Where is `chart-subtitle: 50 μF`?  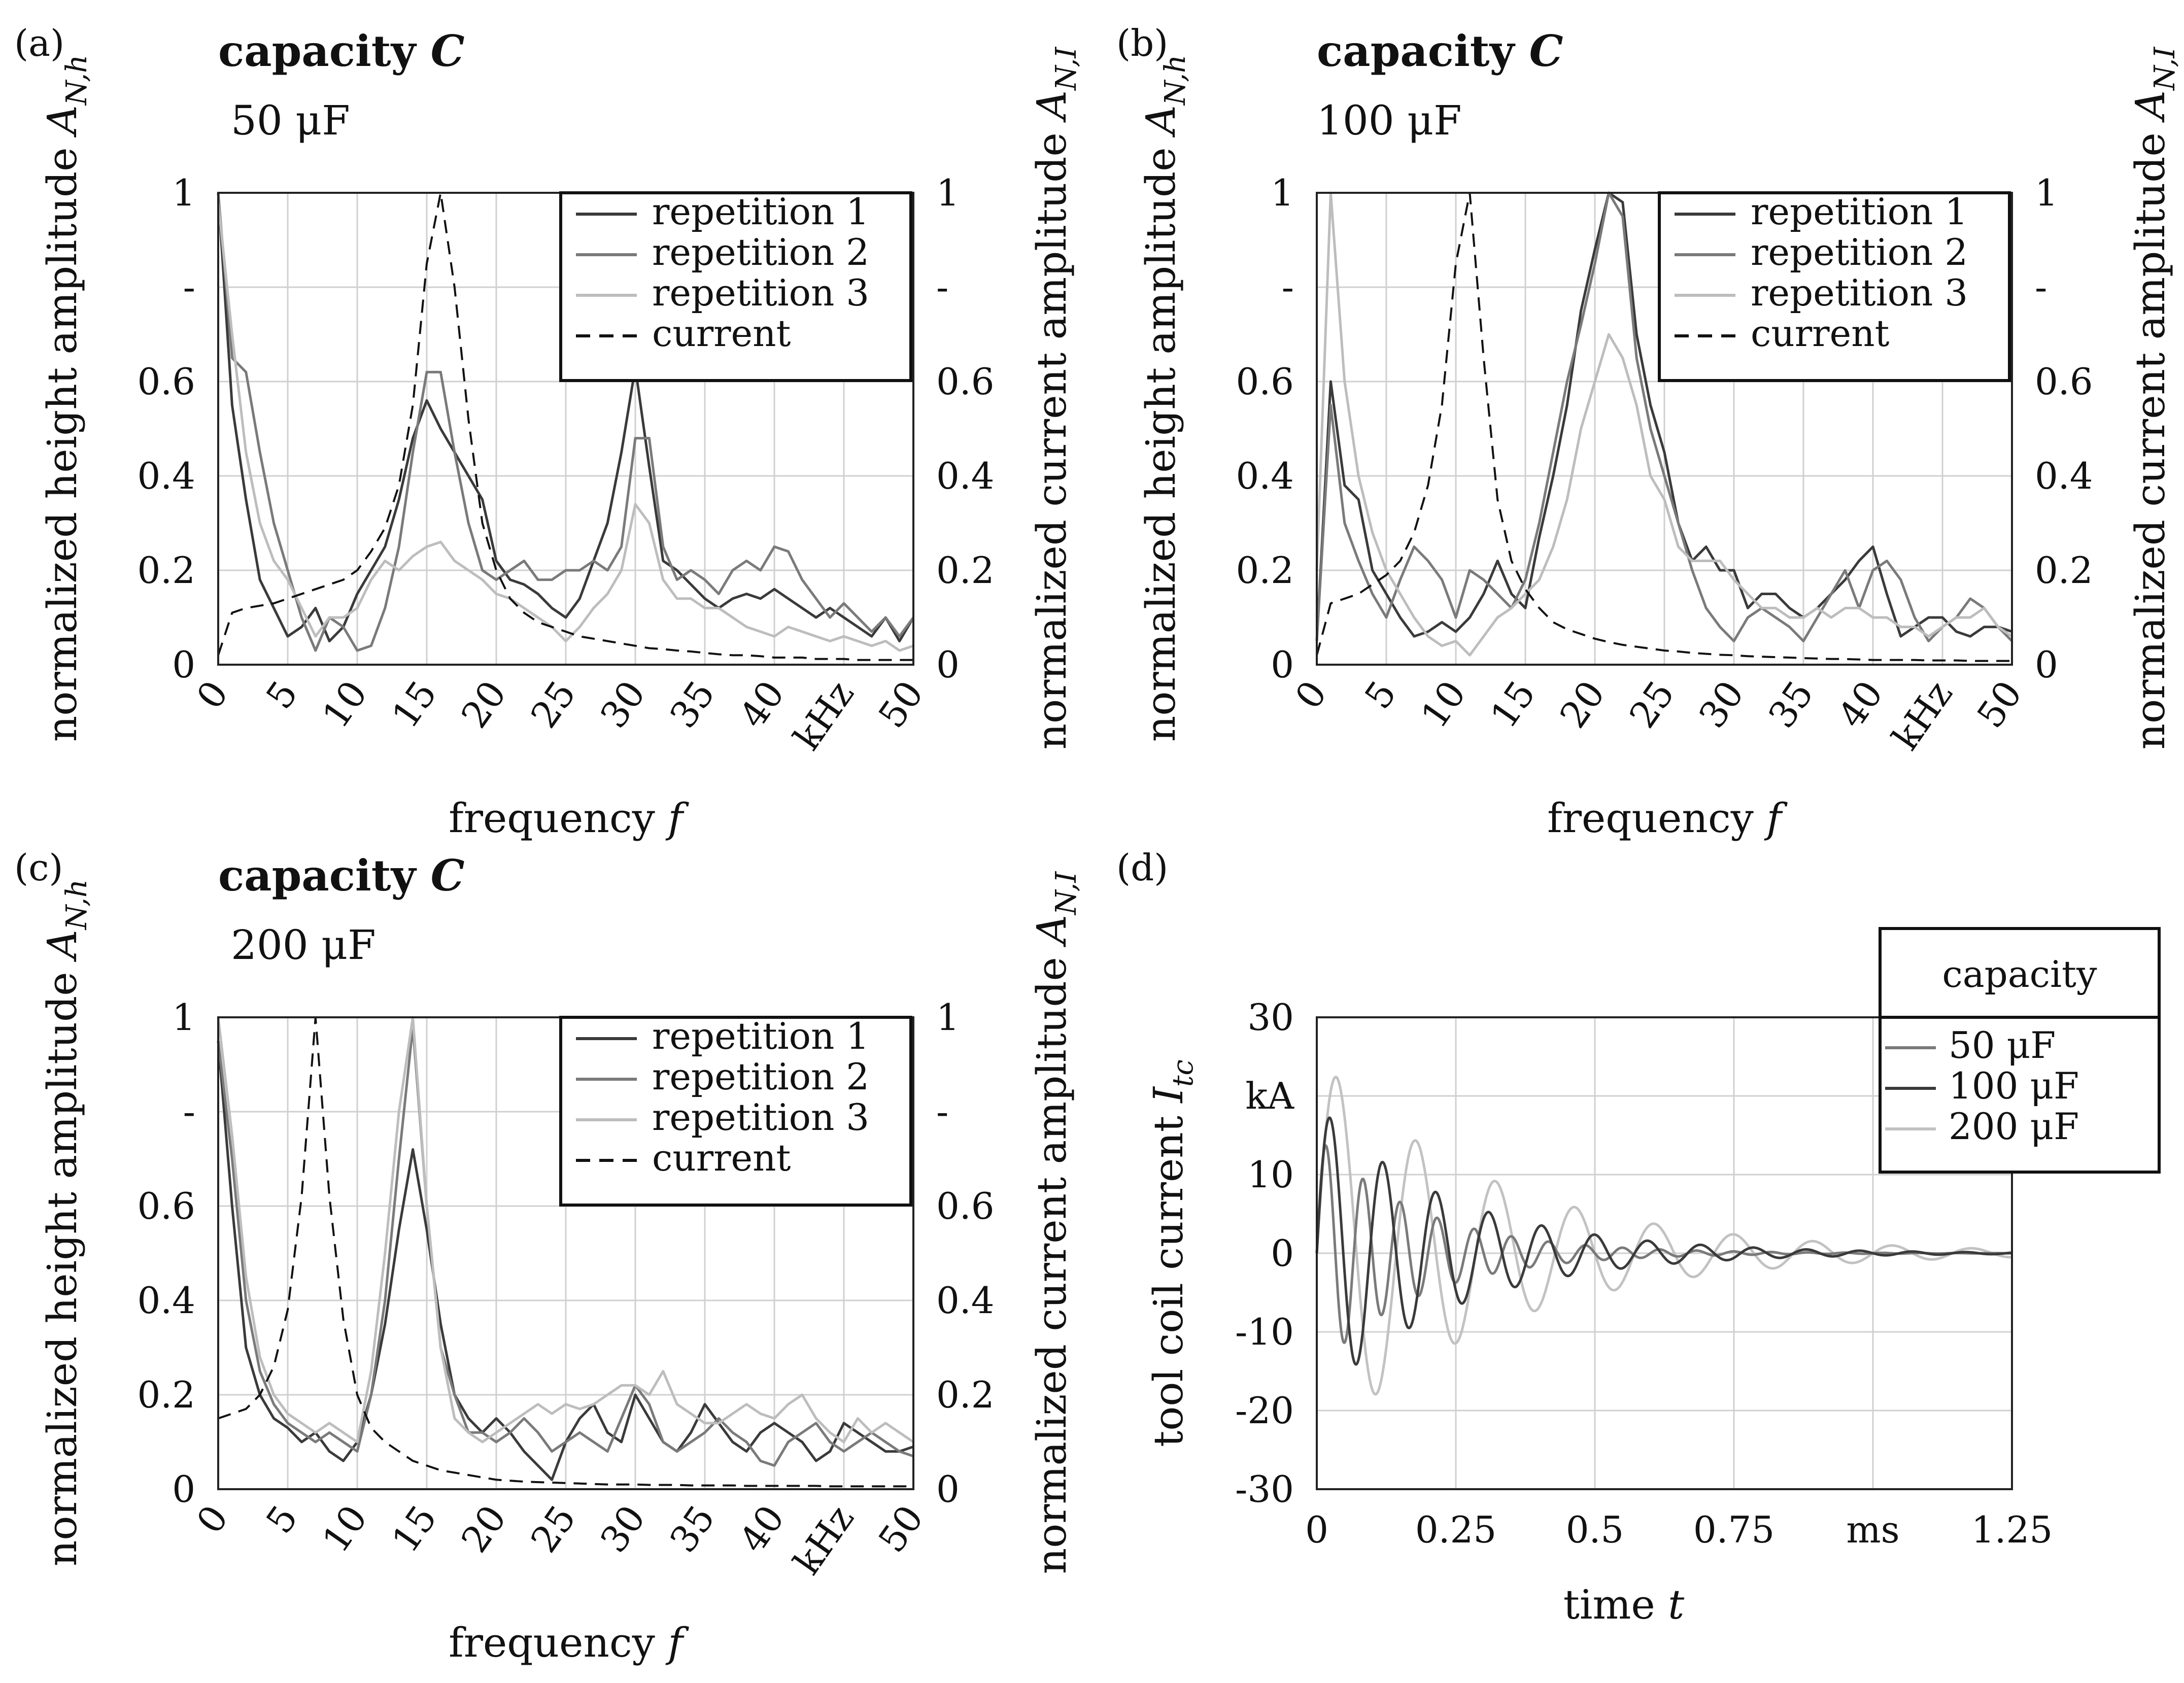 chart-subtitle: 50 μF is located at coordinates (291, 120).